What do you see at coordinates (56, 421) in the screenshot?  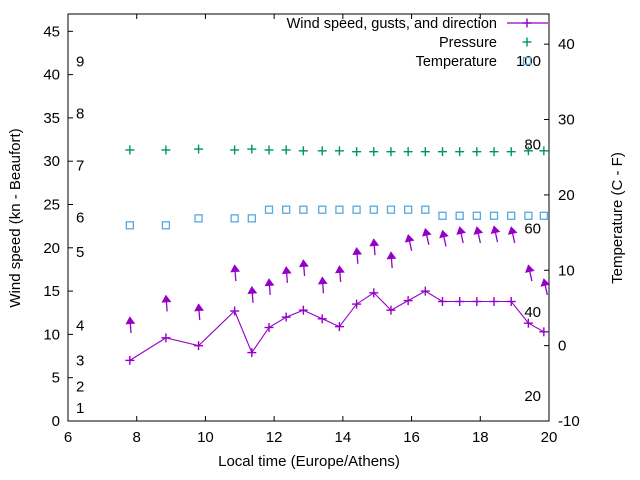 I see `y-tick-label: 0` at bounding box center [56, 421].